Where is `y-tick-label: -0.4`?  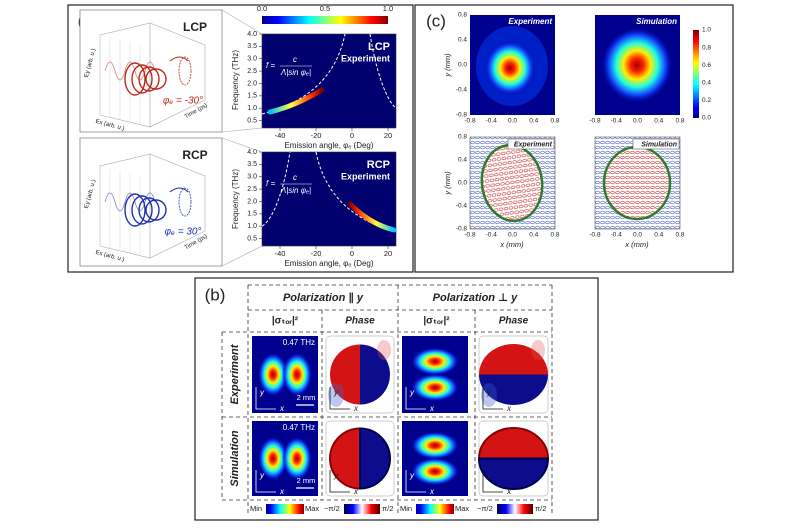 y-tick-label: -0.4 is located at coordinates (462, 206).